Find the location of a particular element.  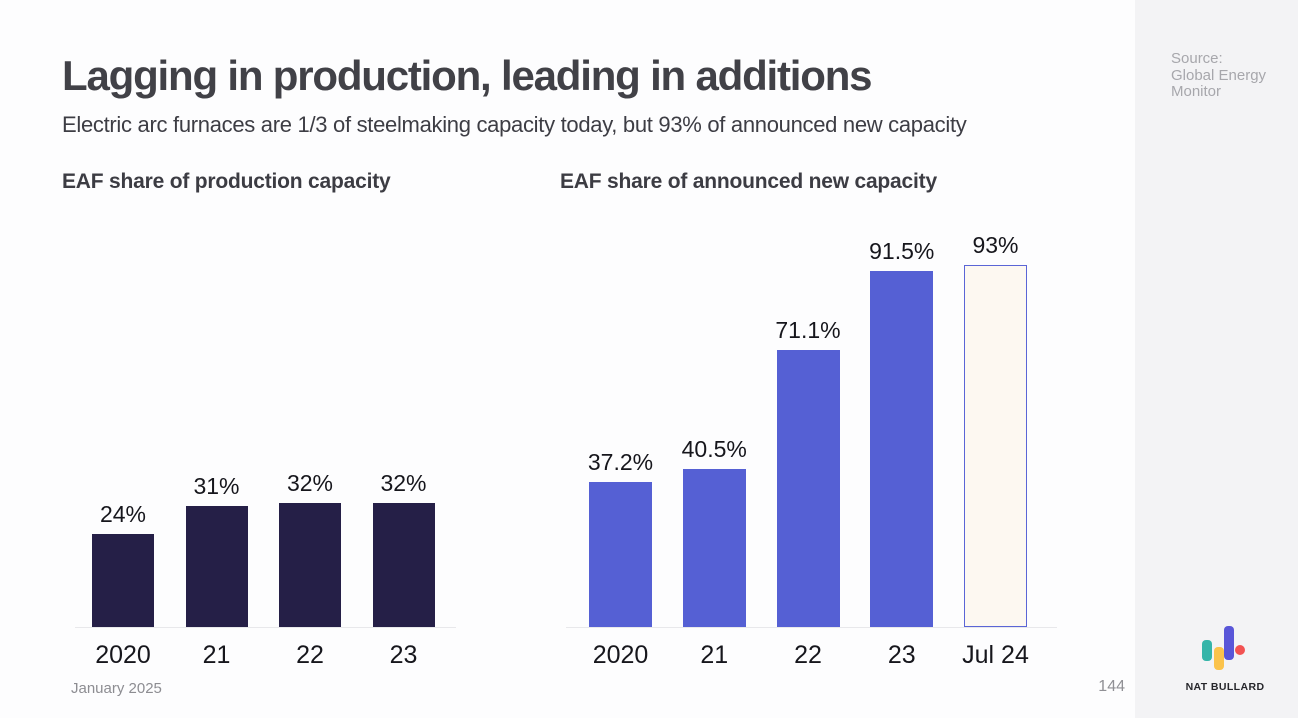

logo-bar-purple-icon is located at coordinates (1229, 643).